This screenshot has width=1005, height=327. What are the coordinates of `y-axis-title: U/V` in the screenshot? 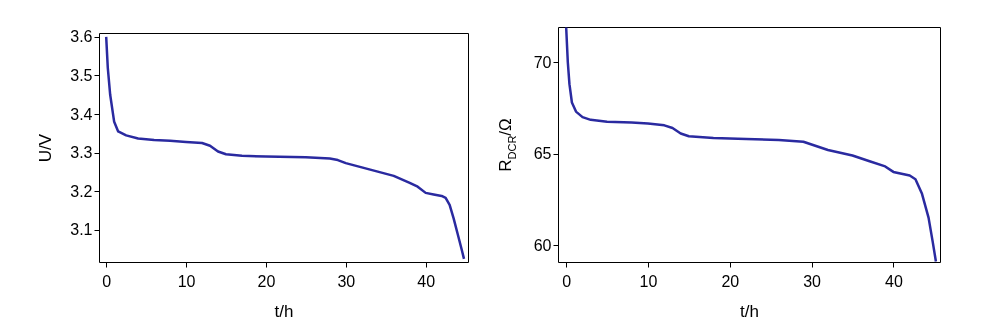 It's located at (46, 147).